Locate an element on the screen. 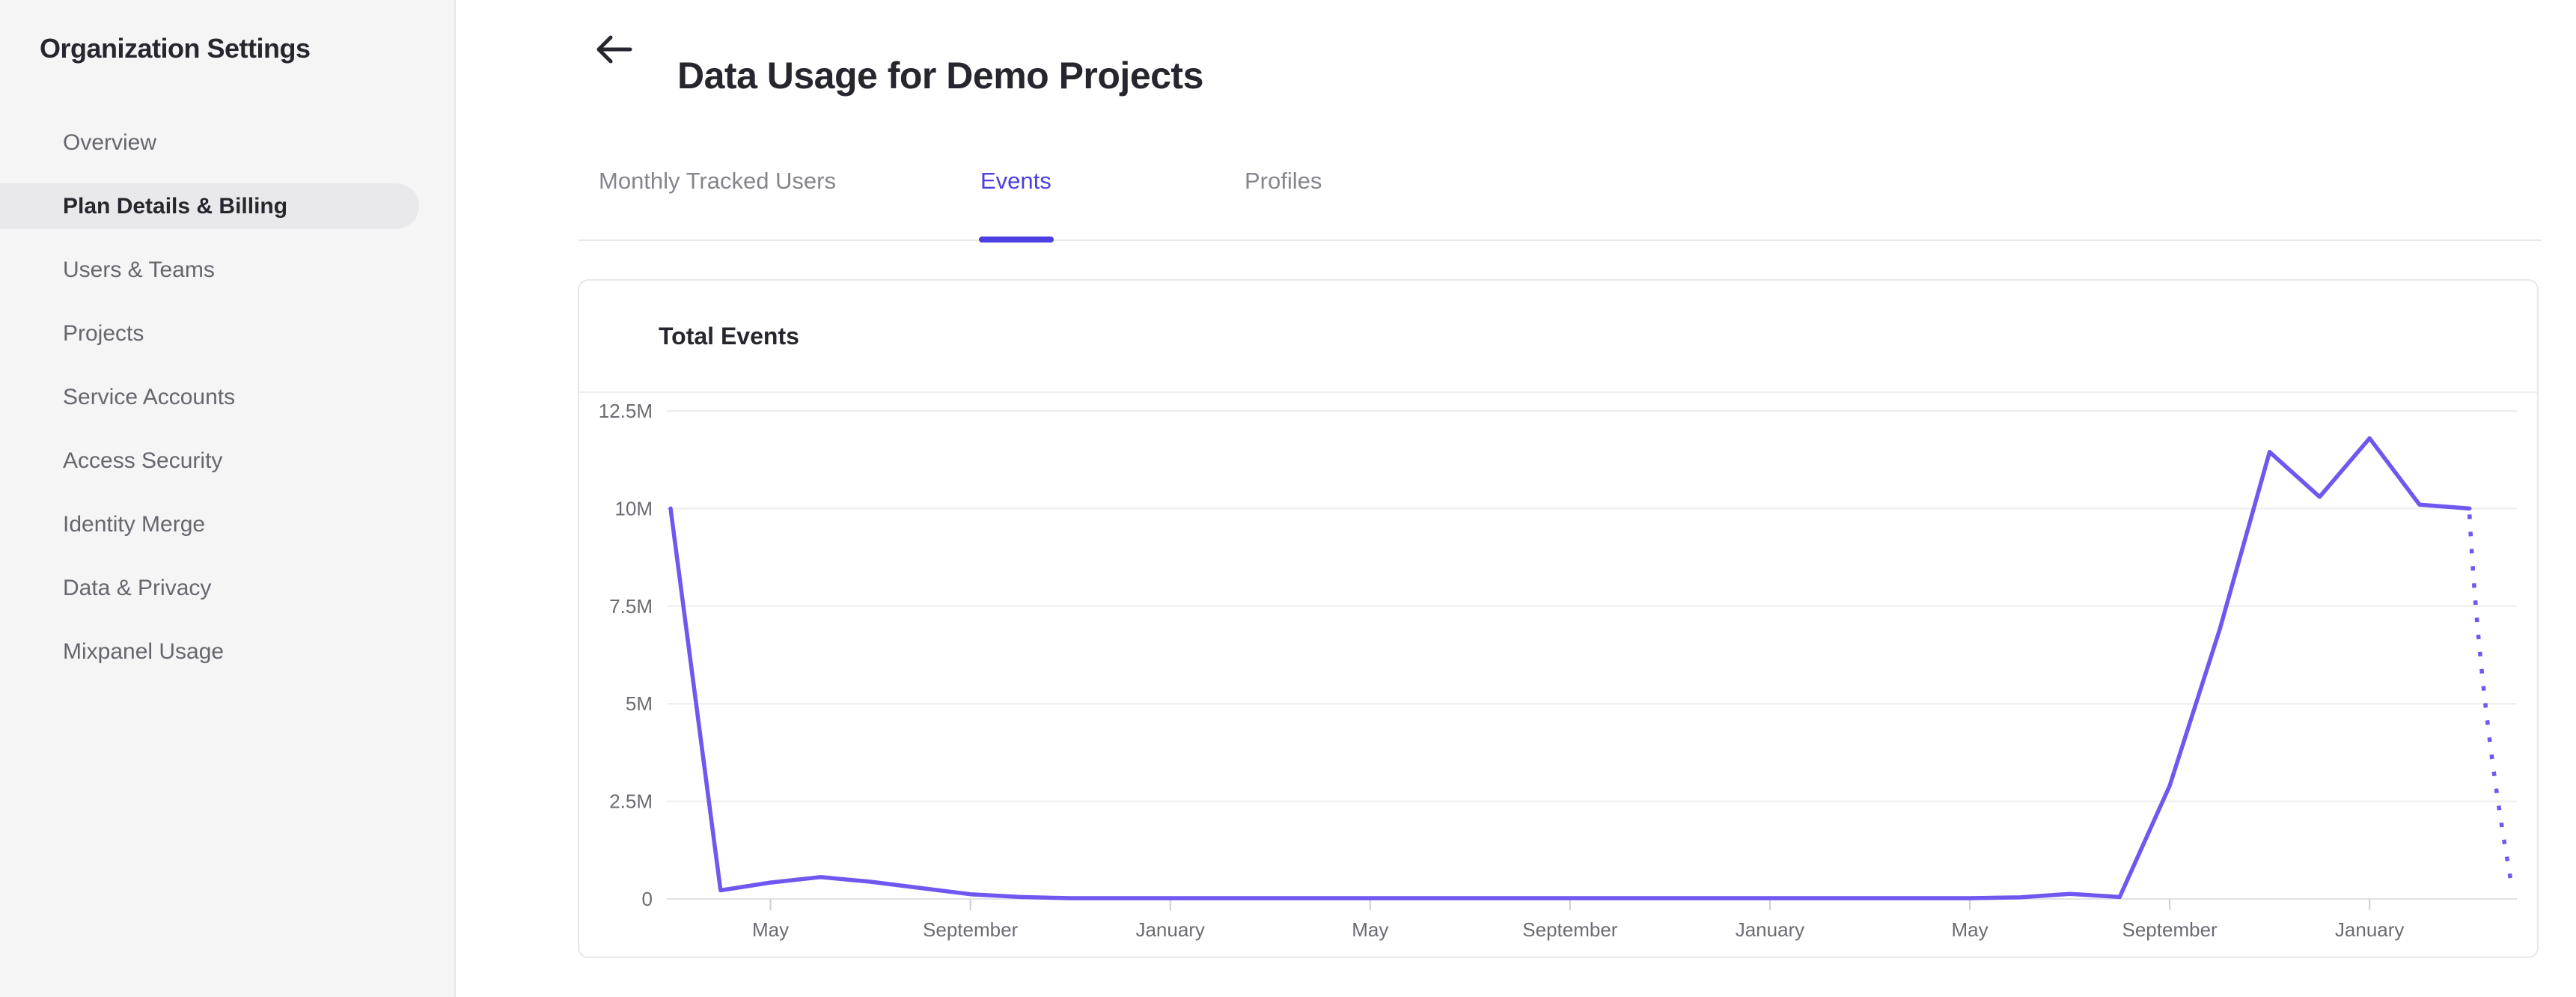 The width and height of the screenshot is (2576, 997). active-tab-indicator is located at coordinates (1016, 240).